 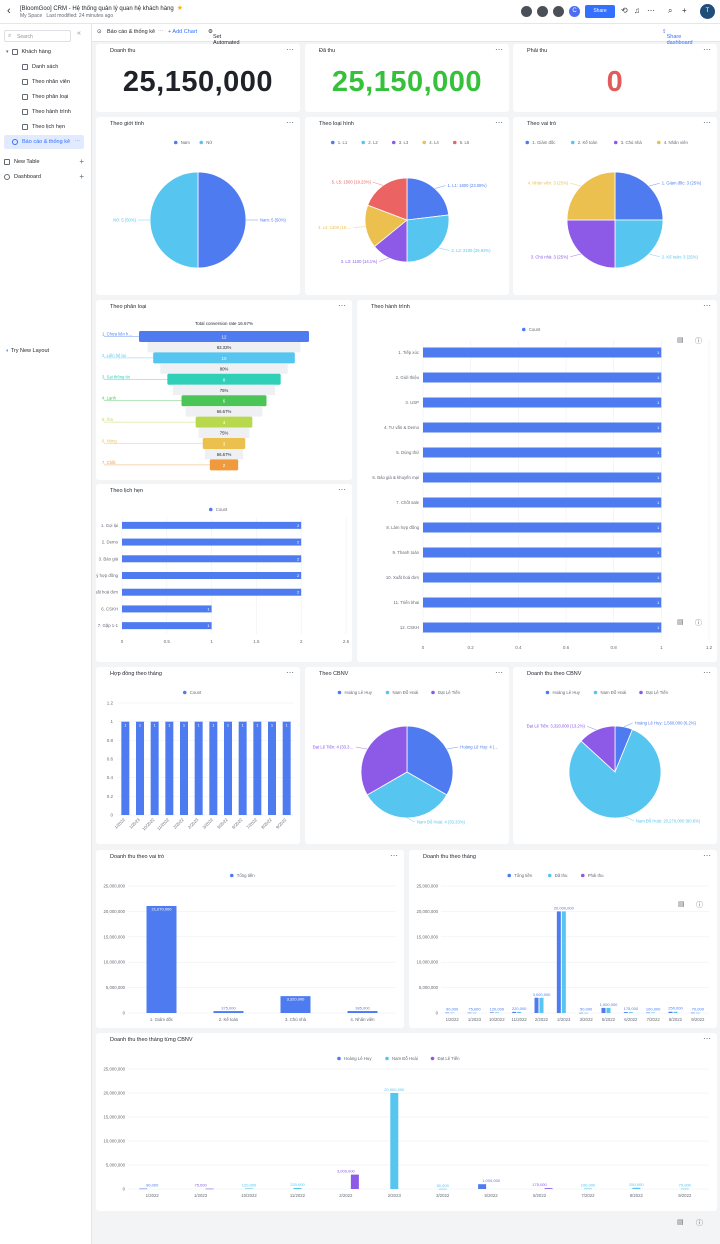 I want to click on bell-icon: ♫, so click(x=637, y=10).